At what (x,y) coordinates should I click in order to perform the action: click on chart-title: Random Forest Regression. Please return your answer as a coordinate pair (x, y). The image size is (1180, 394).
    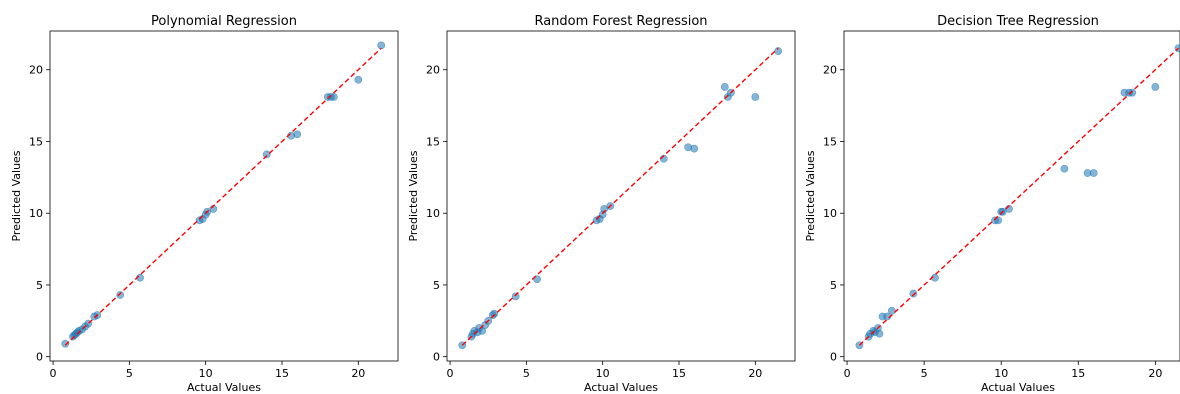
    Looking at the image, I should click on (620, 21).